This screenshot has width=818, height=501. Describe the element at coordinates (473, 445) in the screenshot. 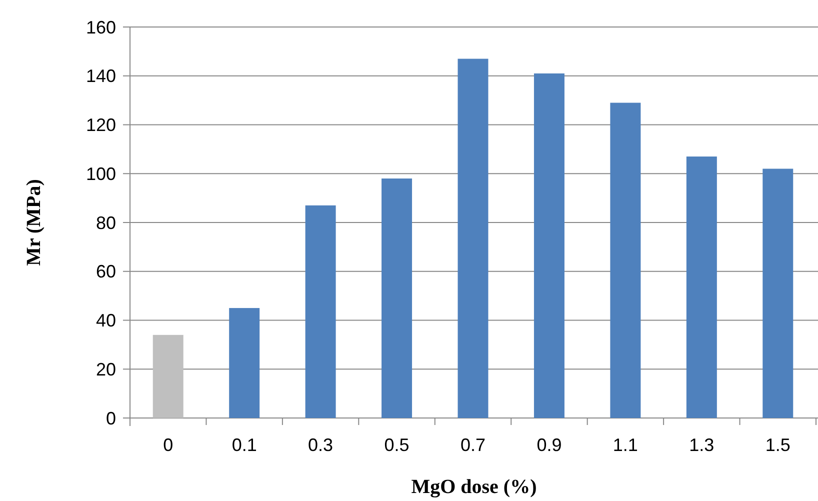

I see `x-tick-label: 0.7` at that location.